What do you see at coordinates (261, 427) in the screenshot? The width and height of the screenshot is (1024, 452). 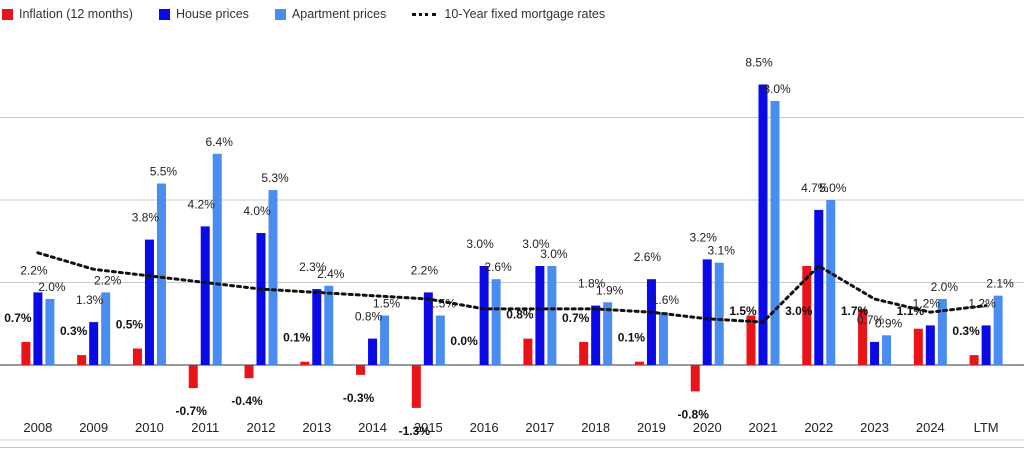 I see `x-tick-label: 2012` at bounding box center [261, 427].